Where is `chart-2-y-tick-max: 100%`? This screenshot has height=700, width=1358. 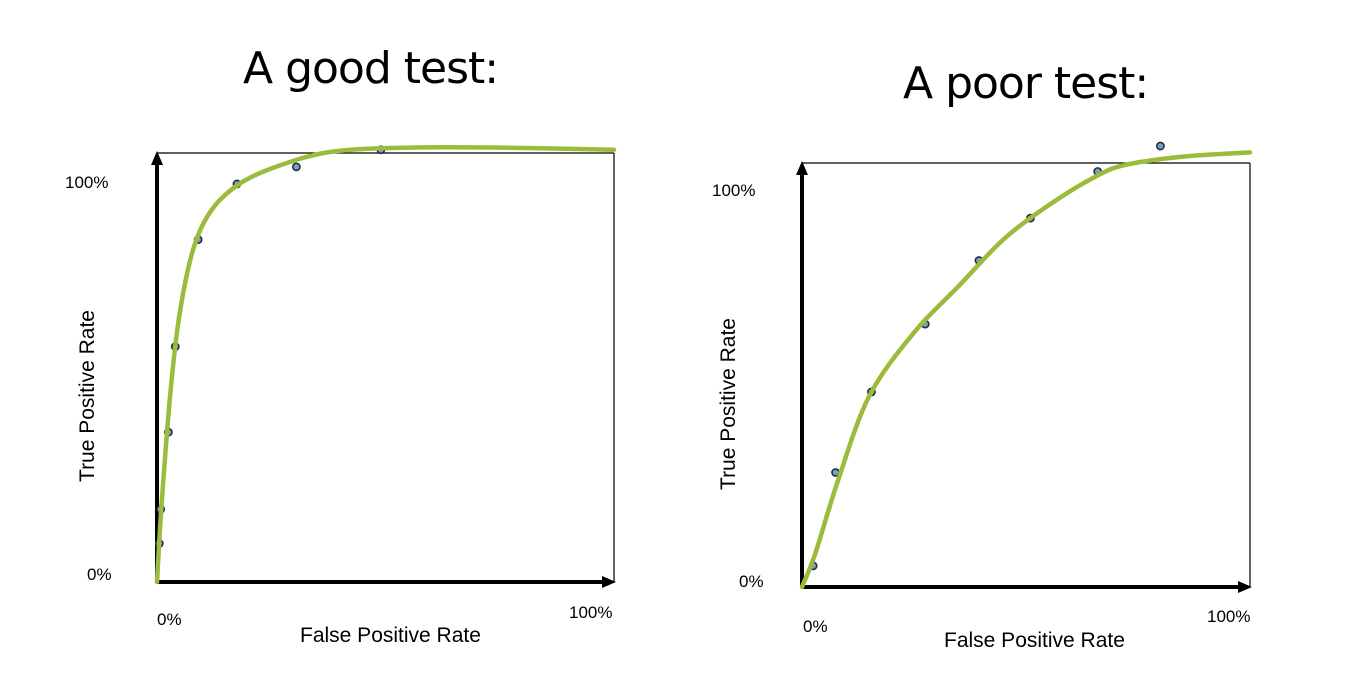 chart-2-y-tick-max: 100% is located at coordinates (734, 190).